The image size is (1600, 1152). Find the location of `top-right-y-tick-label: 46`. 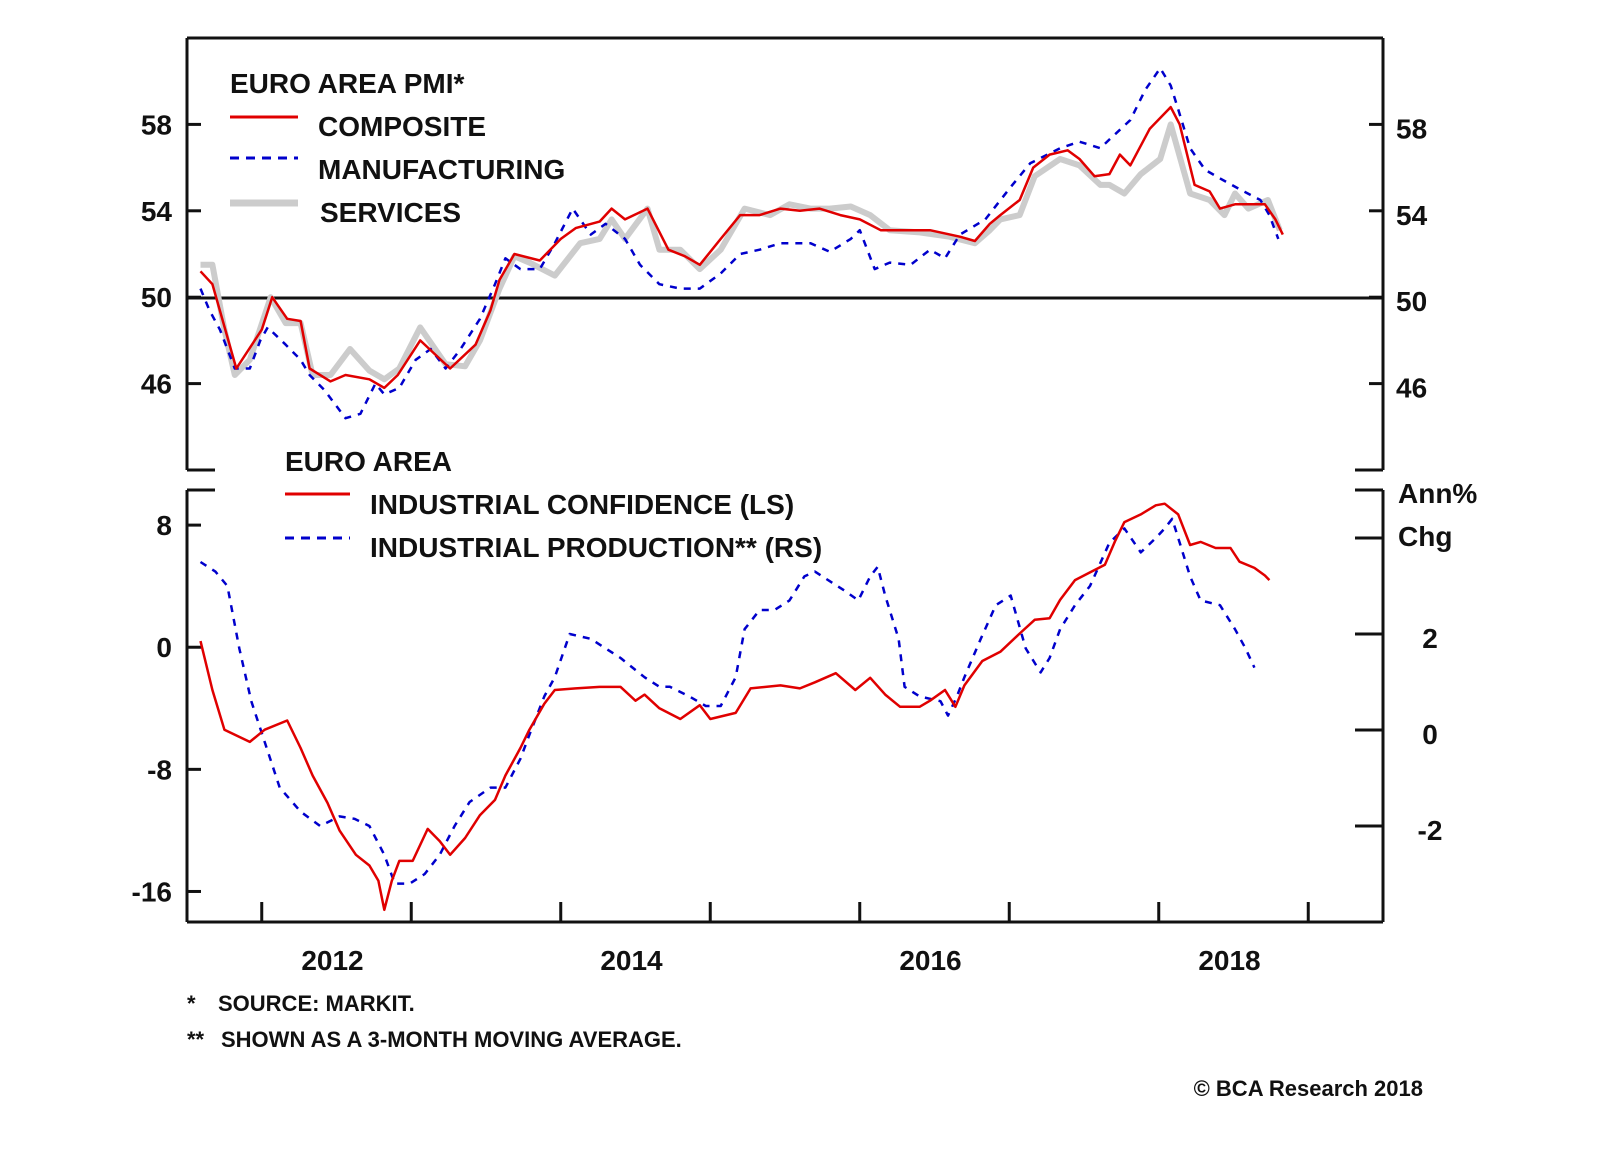

top-right-y-tick-label: 46 is located at coordinates (1411, 388).